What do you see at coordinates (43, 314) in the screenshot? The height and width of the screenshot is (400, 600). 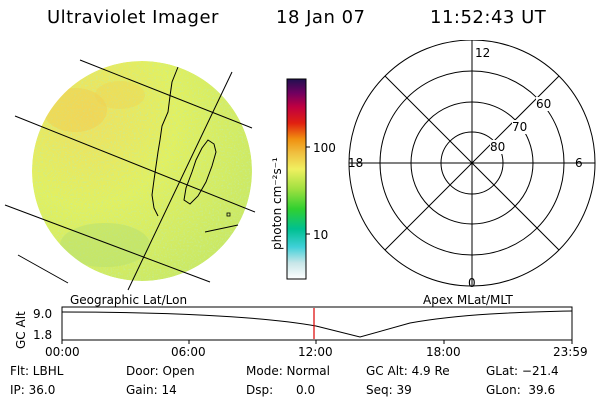 I see `timeline-y-tick-9: 9.0` at bounding box center [43, 314].